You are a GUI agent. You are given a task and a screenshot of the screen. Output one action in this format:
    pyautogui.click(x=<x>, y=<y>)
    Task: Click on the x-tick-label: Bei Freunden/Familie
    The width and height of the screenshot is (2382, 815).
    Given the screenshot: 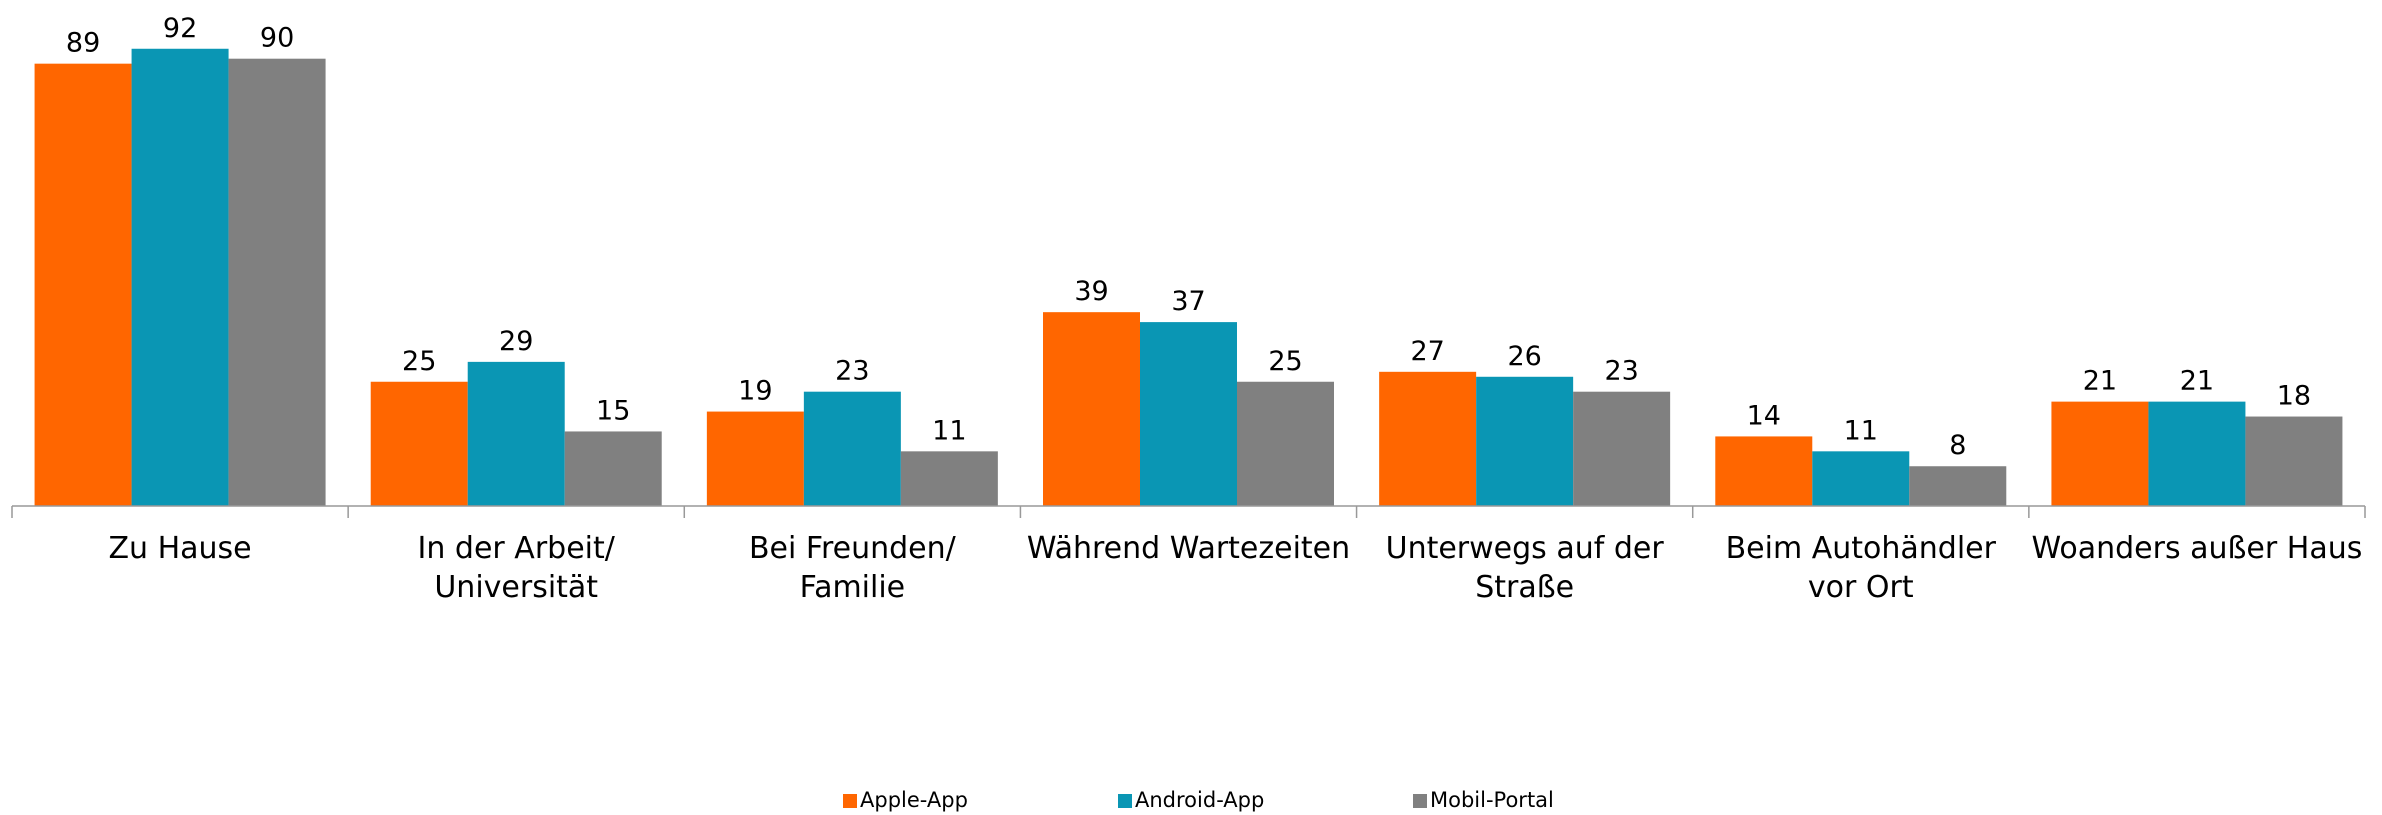 What is the action you would take?
    pyautogui.click(x=853, y=568)
    